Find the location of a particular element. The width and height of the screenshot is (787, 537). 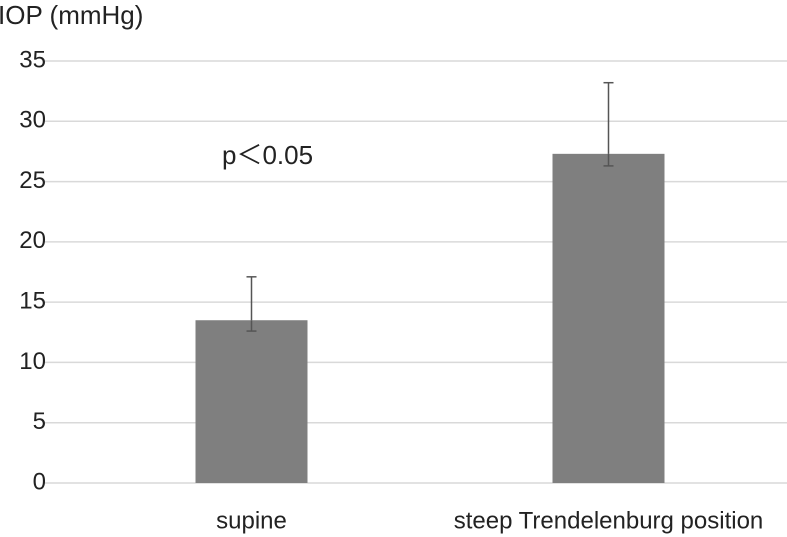

y-tick-label: 15 is located at coordinates (32, 300).